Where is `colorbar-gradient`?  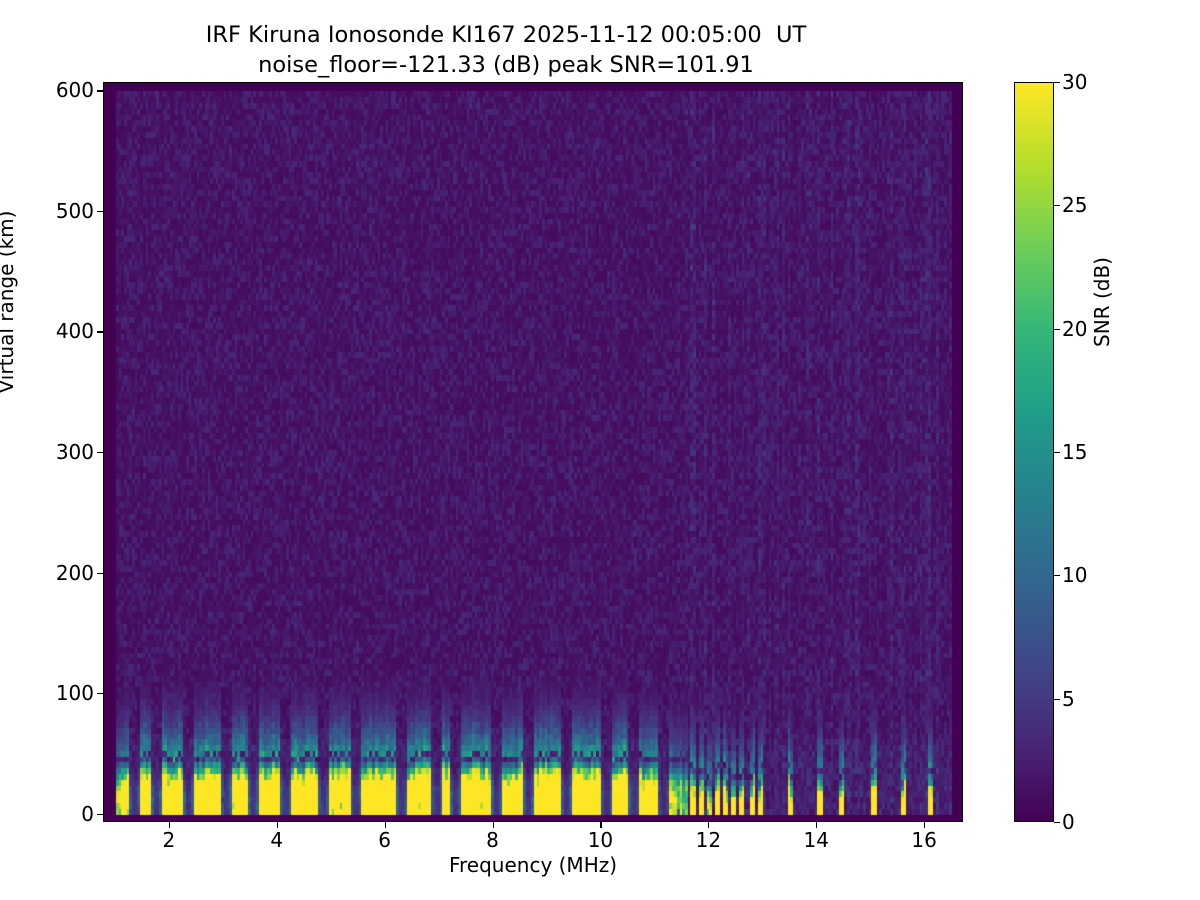
colorbar-gradient is located at coordinates (1034, 452).